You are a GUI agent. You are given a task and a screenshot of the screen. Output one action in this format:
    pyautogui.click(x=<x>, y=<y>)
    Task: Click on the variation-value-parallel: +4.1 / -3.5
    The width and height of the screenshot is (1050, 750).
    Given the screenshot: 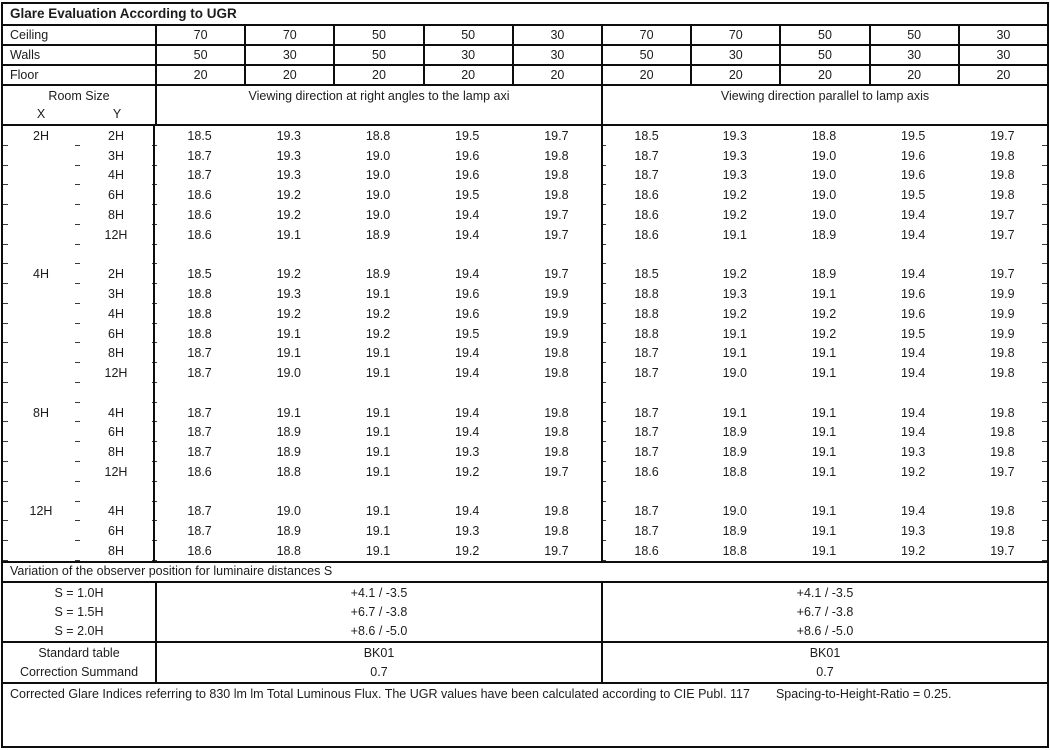 What is the action you would take?
    pyautogui.click(x=824, y=593)
    